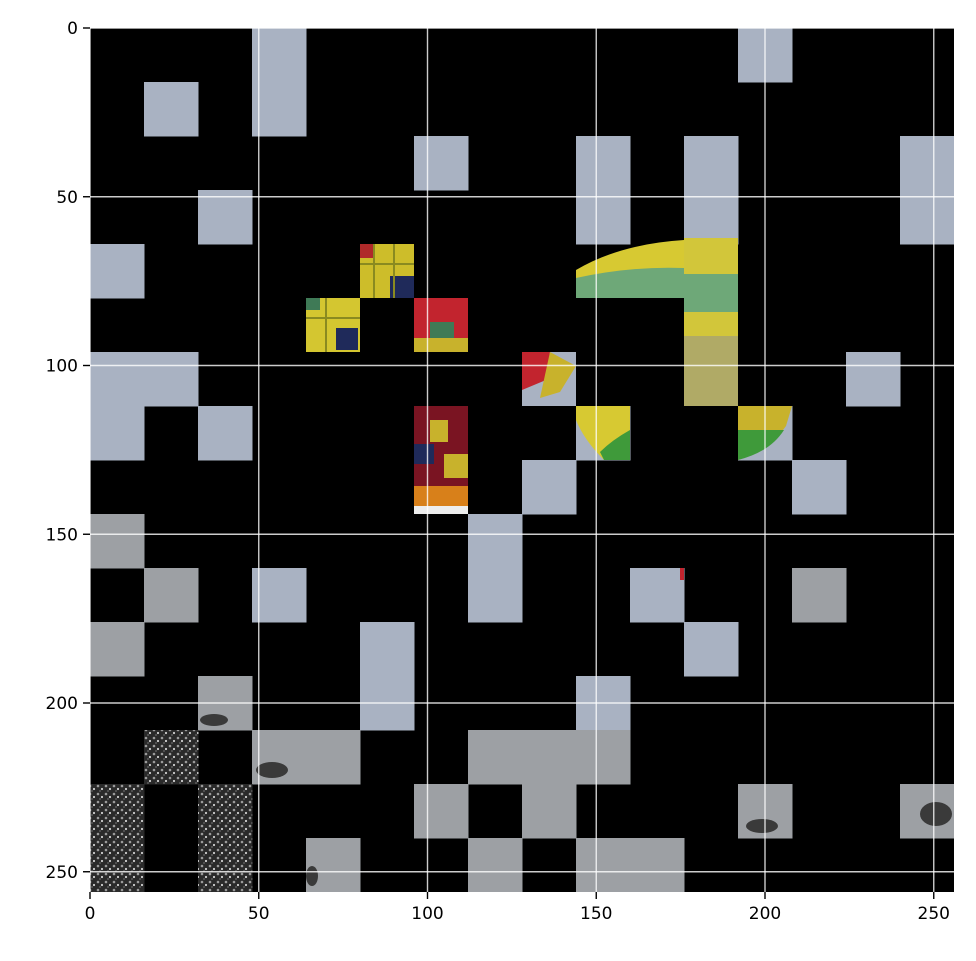  What do you see at coordinates (62, 704) in the screenshot?
I see `y-tick-label: 200` at bounding box center [62, 704].